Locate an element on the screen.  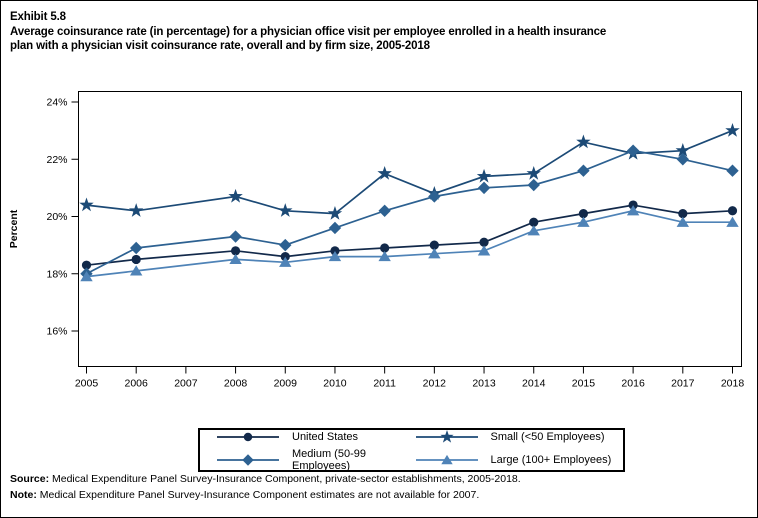
legend-item-united-states: United States is located at coordinates (315, 437).